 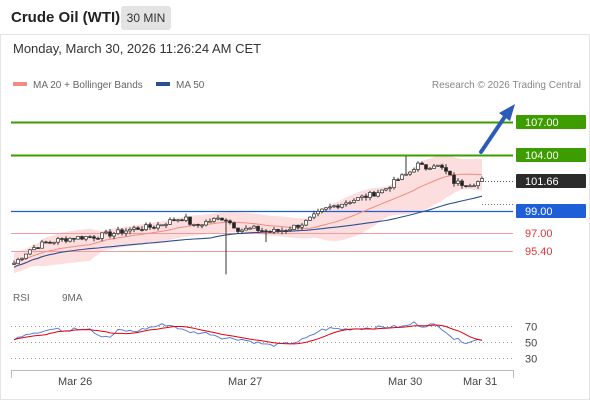 I want to click on legend-ma20: MA 20 + Bollinger Bands, so click(x=78, y=85).